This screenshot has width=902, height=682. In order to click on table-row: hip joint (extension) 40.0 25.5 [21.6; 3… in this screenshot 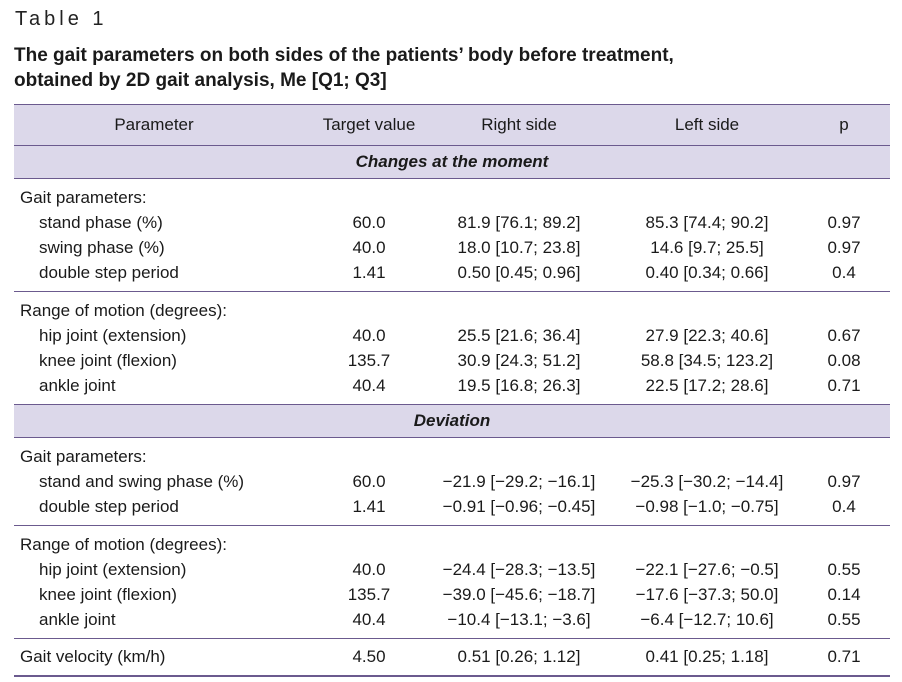, I will do `click(452, 335)`.